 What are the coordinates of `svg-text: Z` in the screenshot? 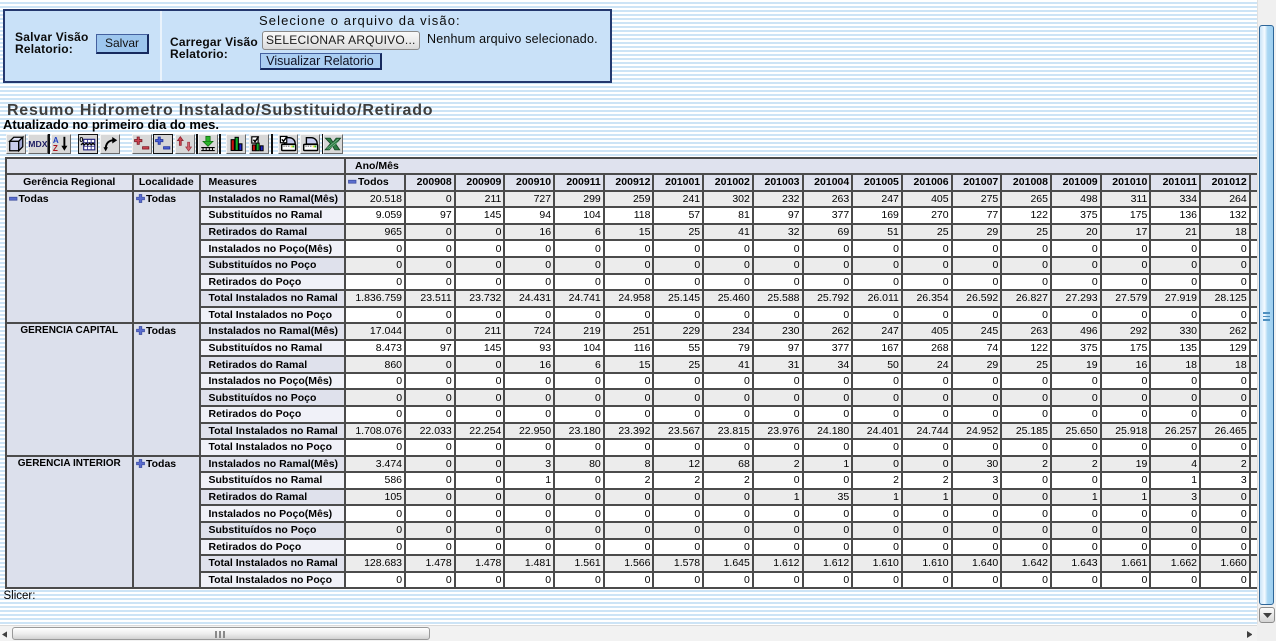 It's located at (54, 148).